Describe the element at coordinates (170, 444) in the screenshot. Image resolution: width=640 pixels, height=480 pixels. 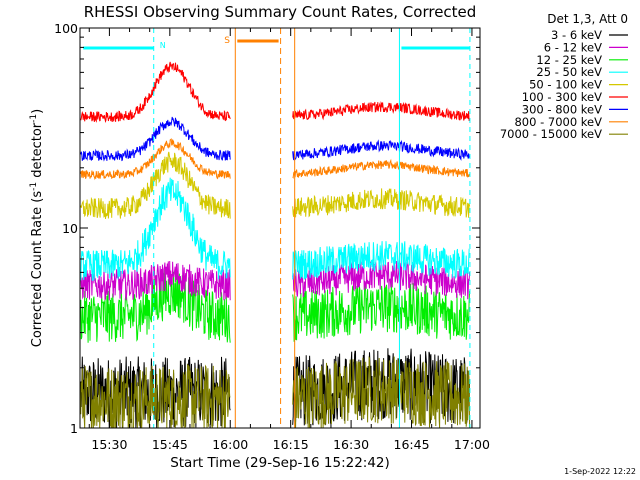
I see `x-tick-label: 15:45` at that location.